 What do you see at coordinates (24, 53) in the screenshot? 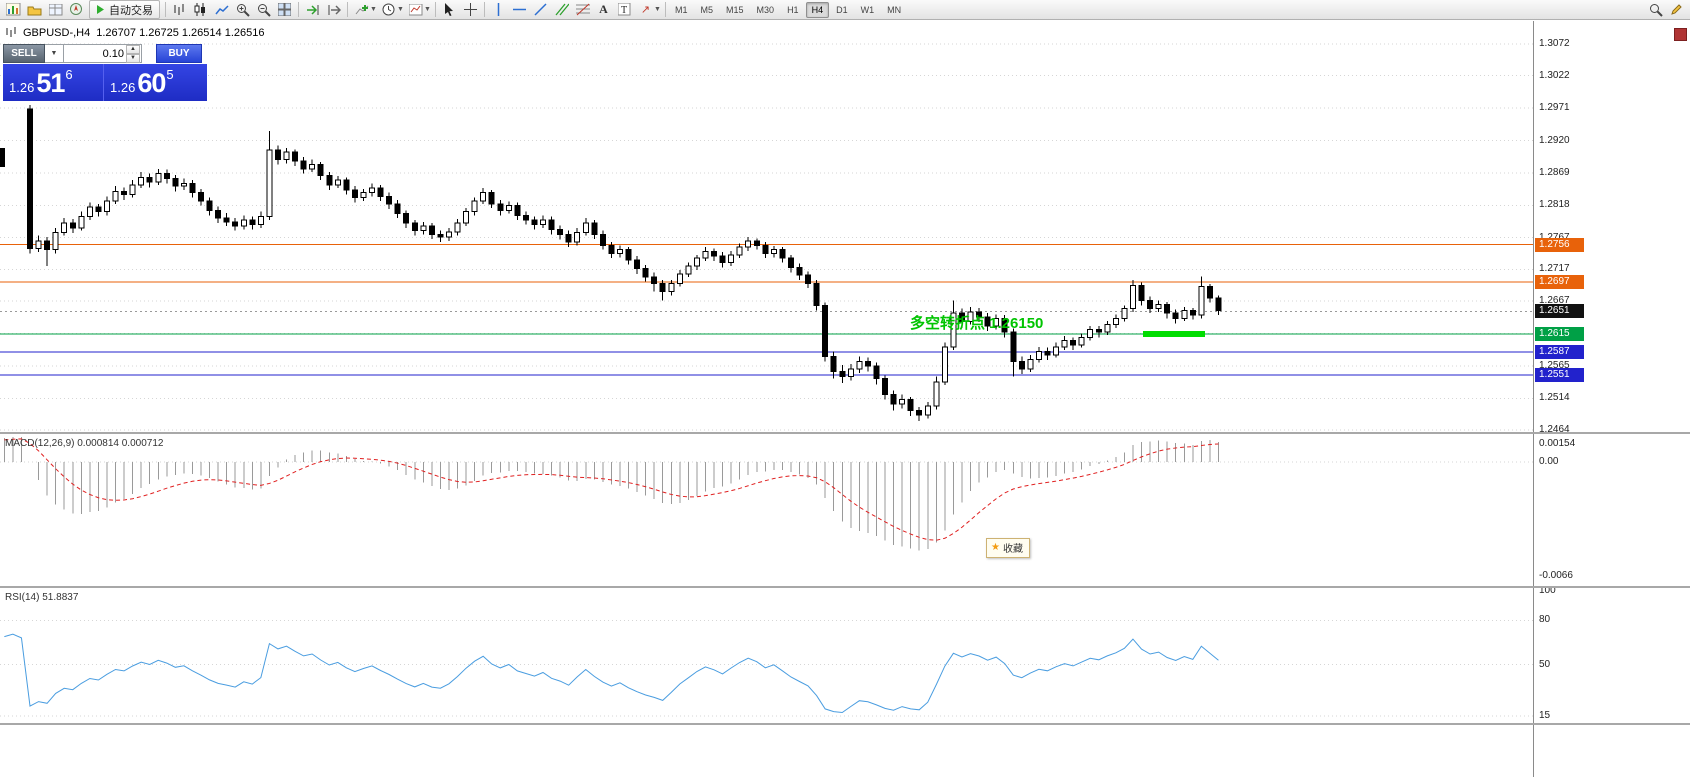
I see `sell-button: SELL` at bounding box center [24, 53].